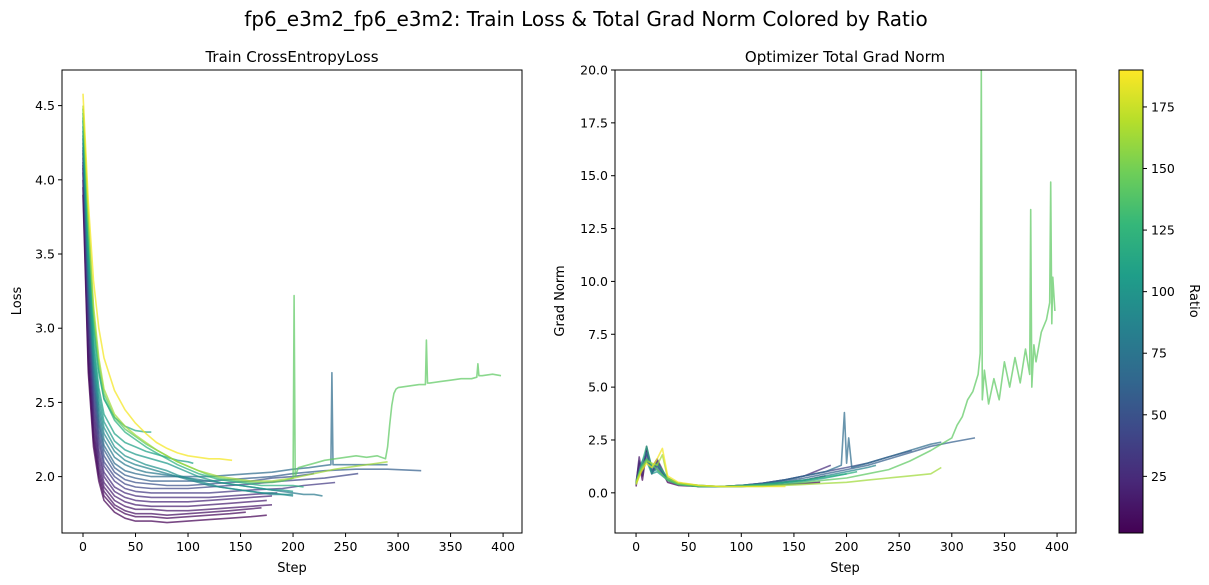 The image size is (1209, 585). Describe the element at coordinates (188, 546) in the screenshot. I see `loss-x-tick-label: 100` at that location.